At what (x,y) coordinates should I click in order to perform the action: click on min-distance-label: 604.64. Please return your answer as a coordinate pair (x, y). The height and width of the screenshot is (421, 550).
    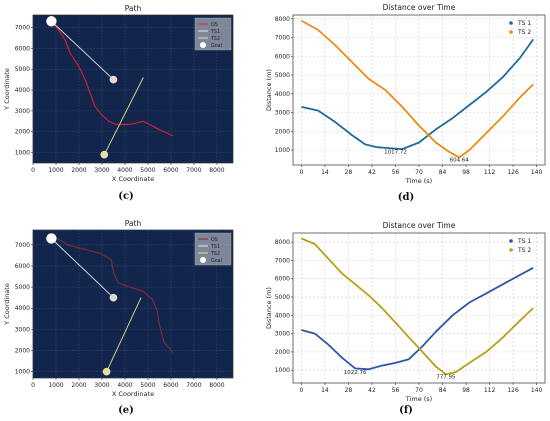
    Looking at the image, I should click on (460, 160).